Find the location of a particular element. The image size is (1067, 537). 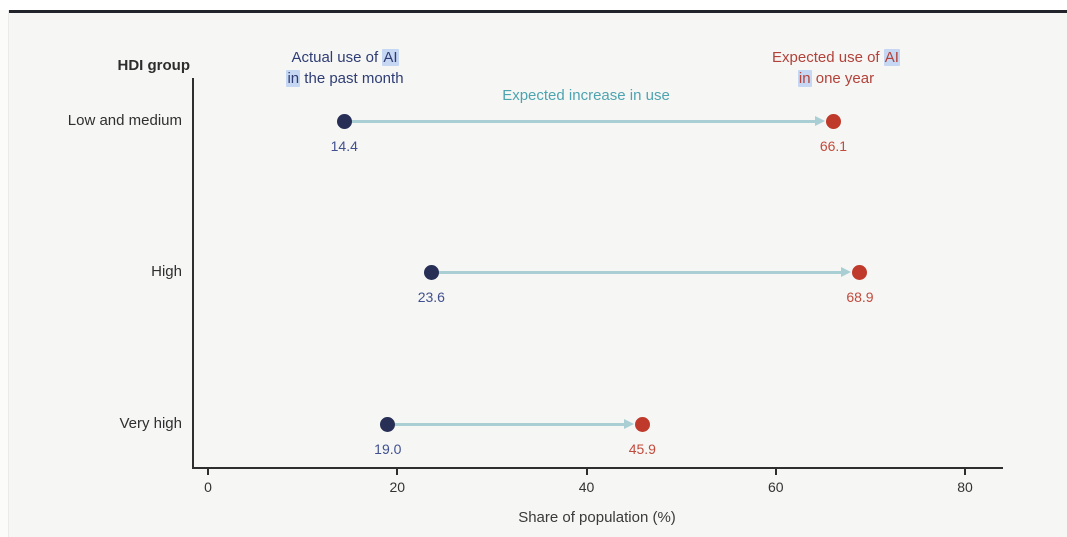

top-white-band is located at coordinates (533, 5).